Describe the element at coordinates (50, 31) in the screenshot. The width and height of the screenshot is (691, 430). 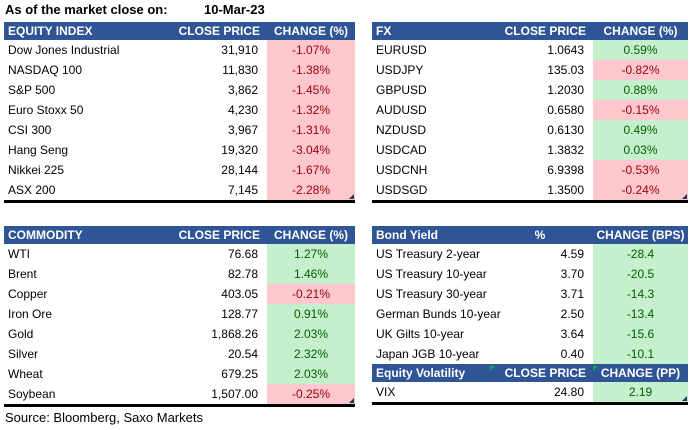
I see `equity-index-title: EQUITY INDEX` at that location.